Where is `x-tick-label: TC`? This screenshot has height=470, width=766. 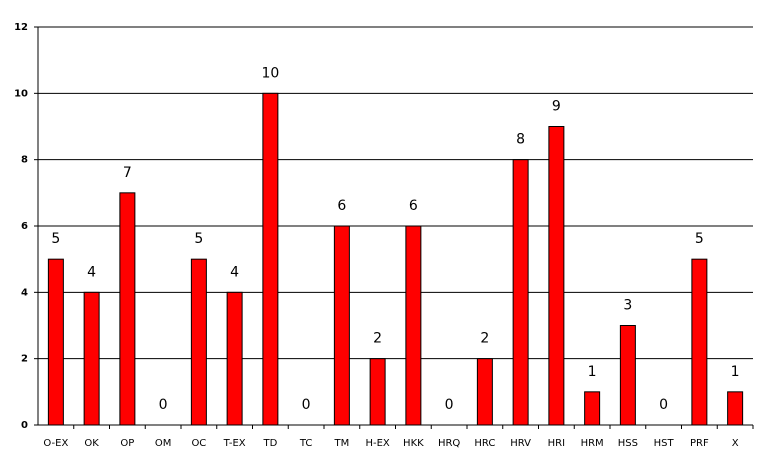
x-tick-label: TC is located at coordinates (306, 443).